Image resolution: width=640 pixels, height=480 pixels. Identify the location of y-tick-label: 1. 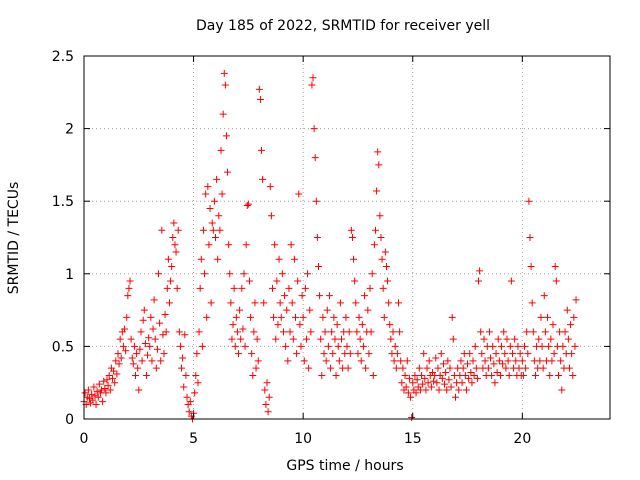
(69, 275).